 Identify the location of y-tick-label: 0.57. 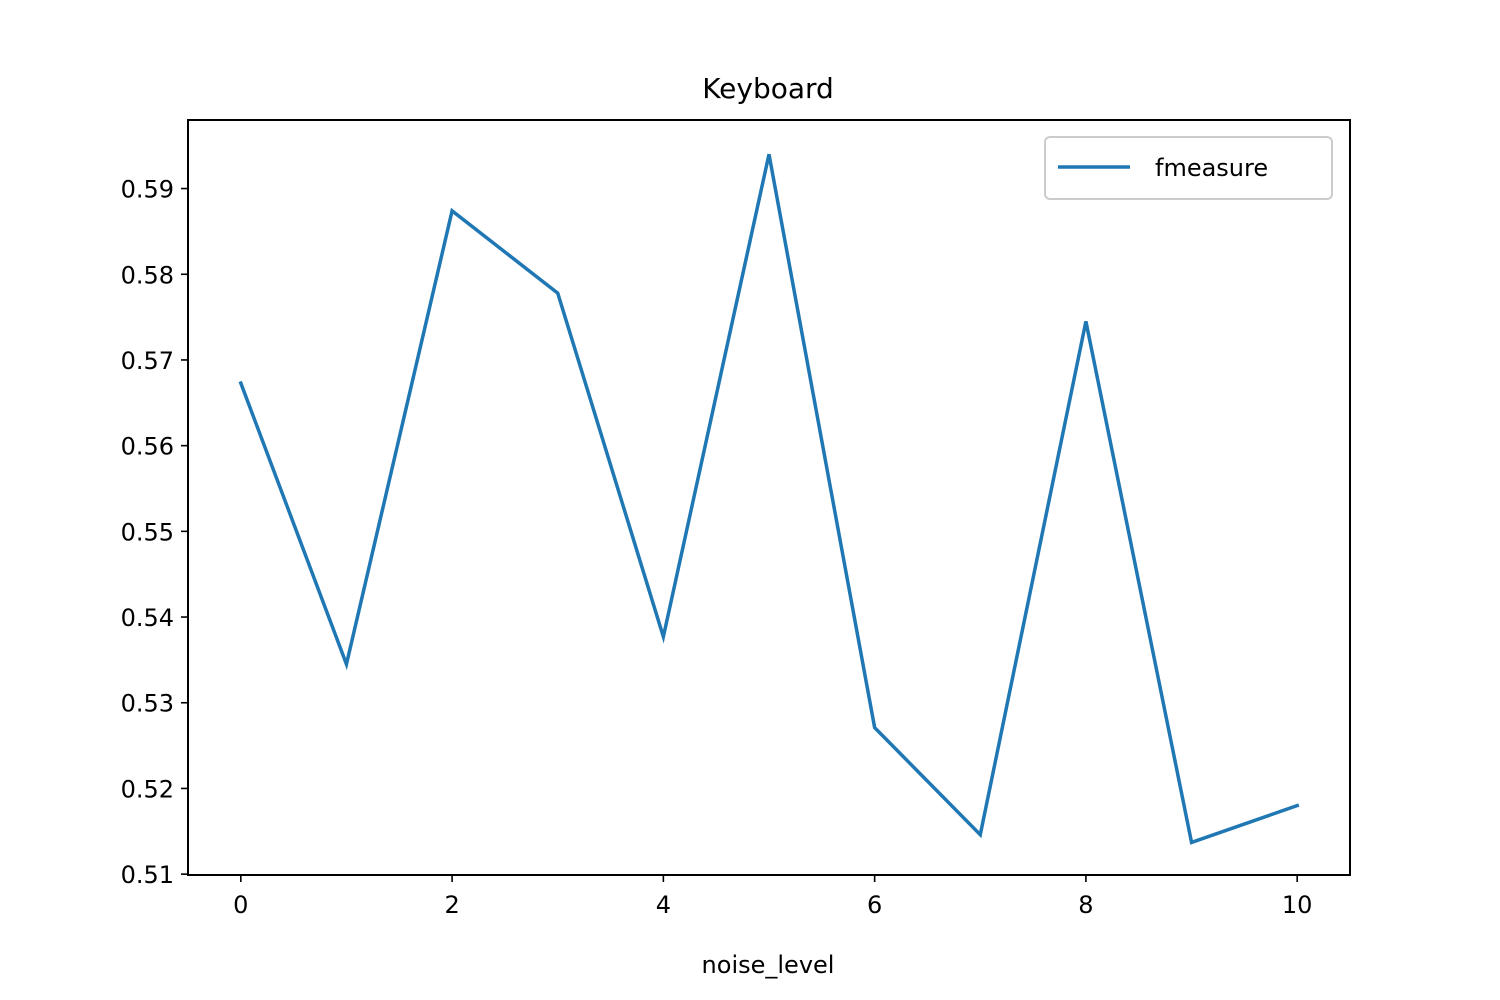
(147, 361).